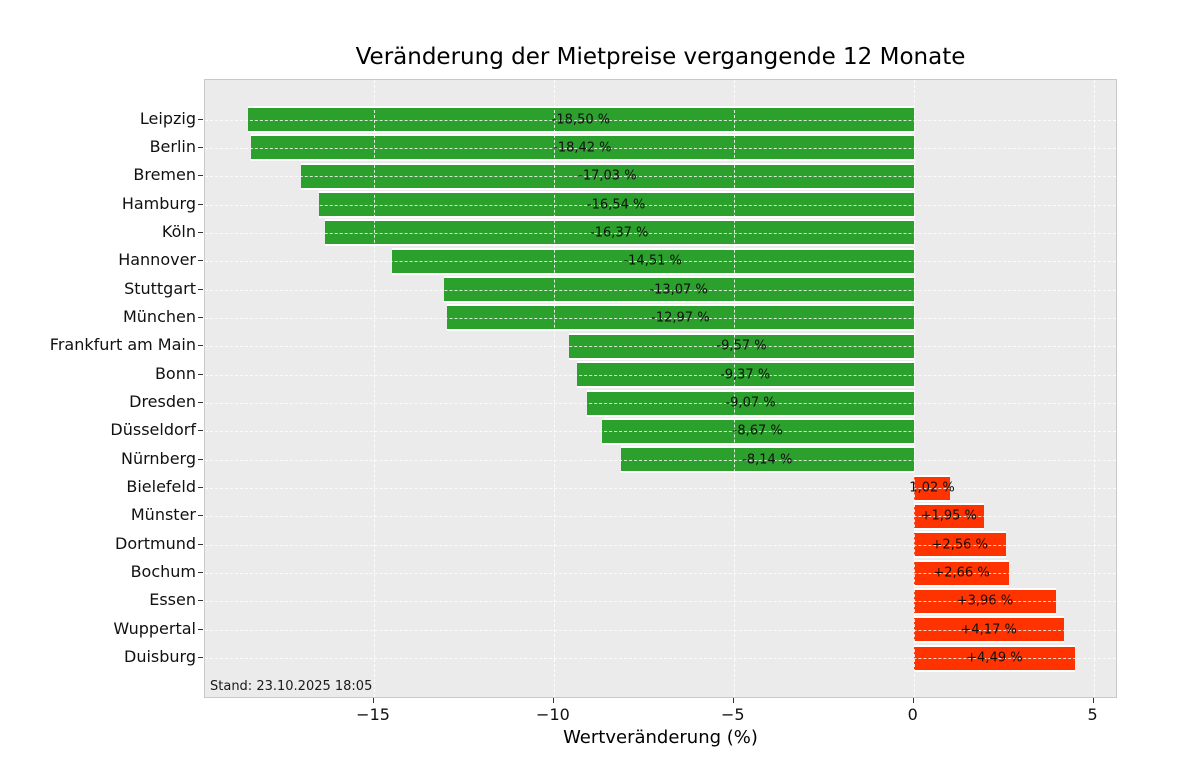  I want to click on bar-value-label: -16,54 %, so click(616, 205).